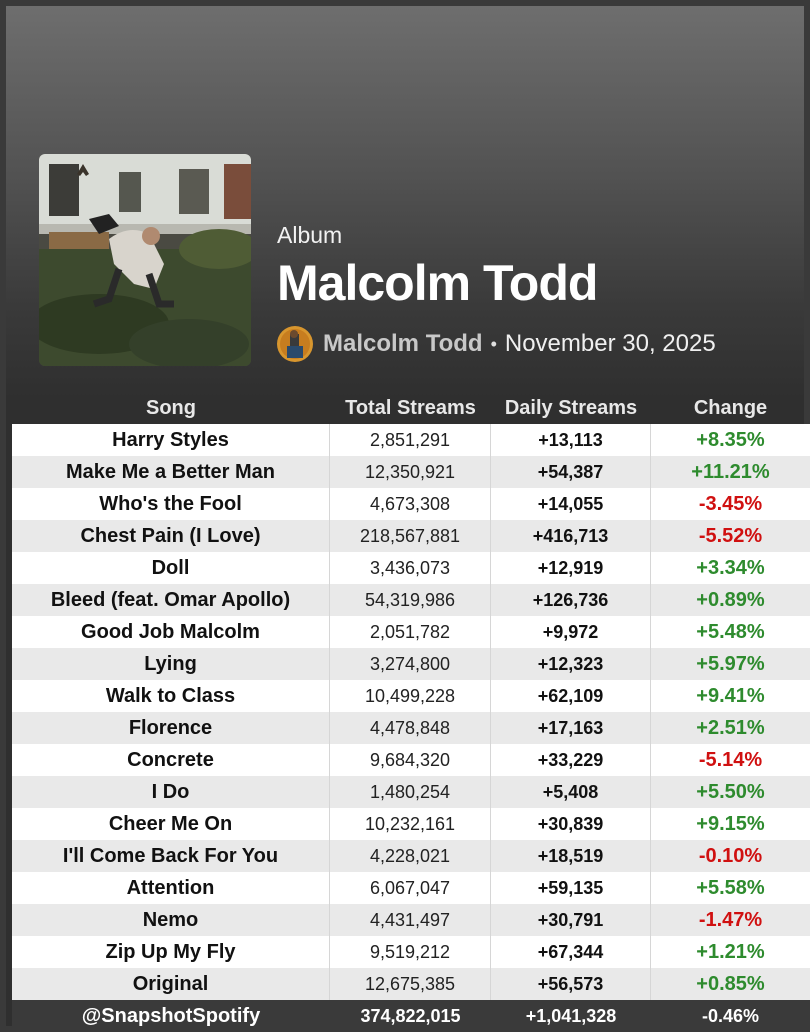 The image size is (810, 1032). What do you see at coordinates (171, 568) in the screenshot?
I see `song-name: Doll` at bounding box center [171, 568].